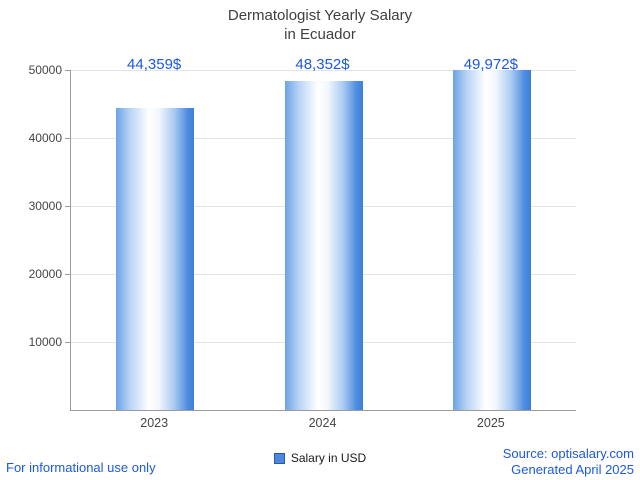 Image resolution: width=640 pixels, height=480 pixels. I want to click on bar-2023, so click(155, 259).